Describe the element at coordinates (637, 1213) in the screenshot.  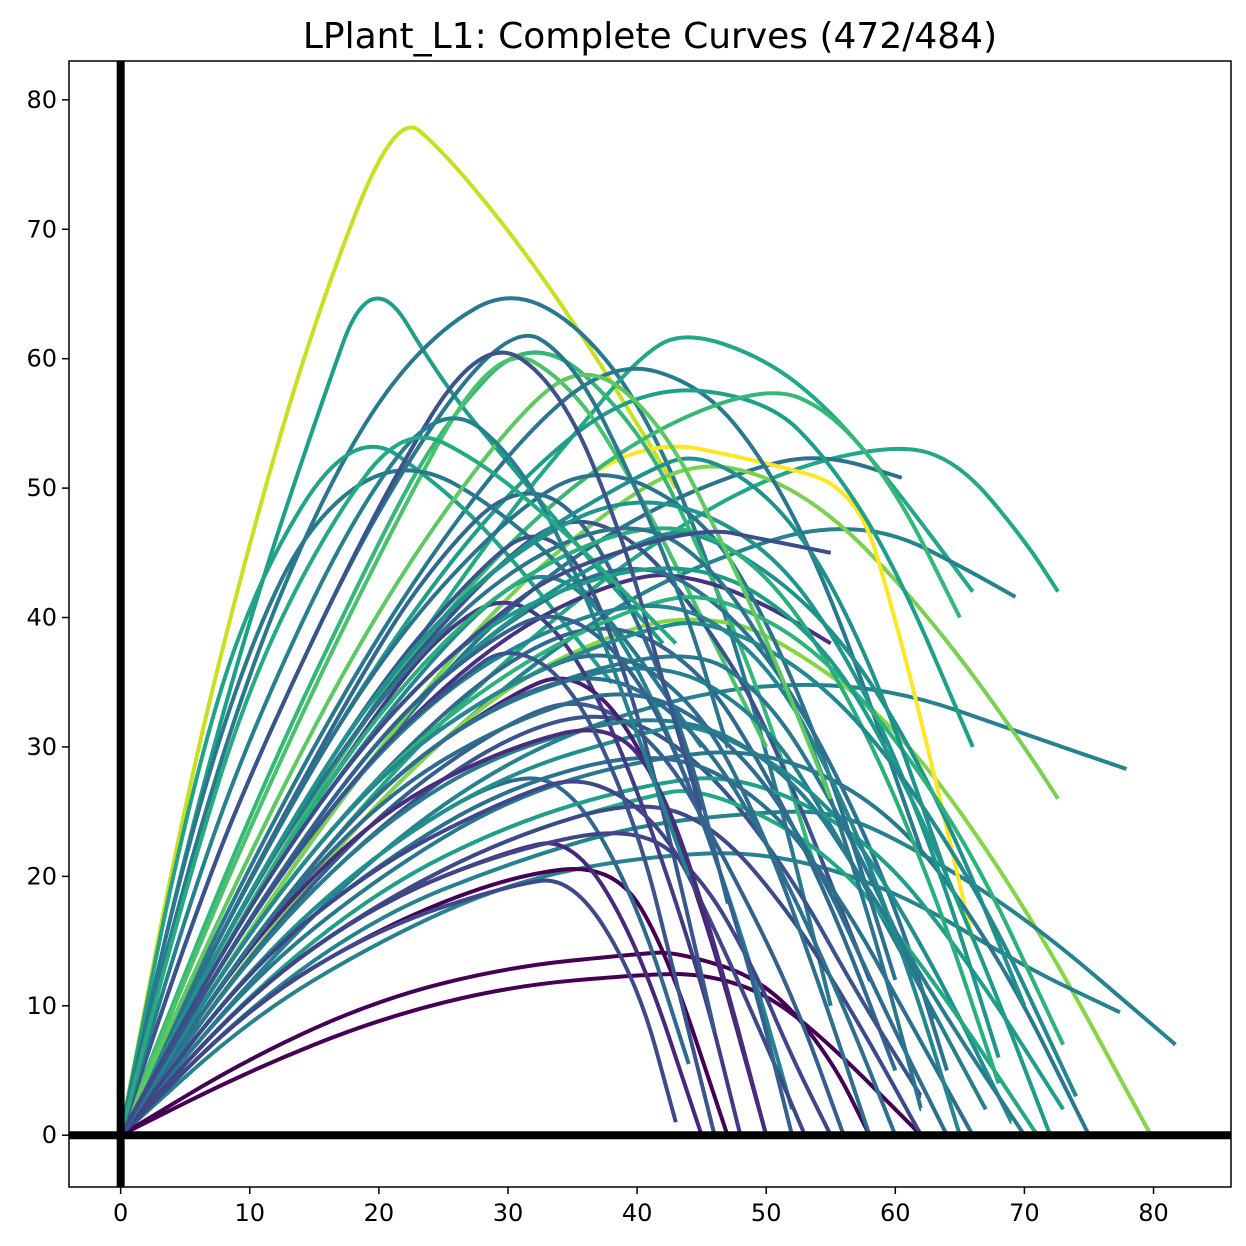
I see `x-tick-label: 40` at that location.